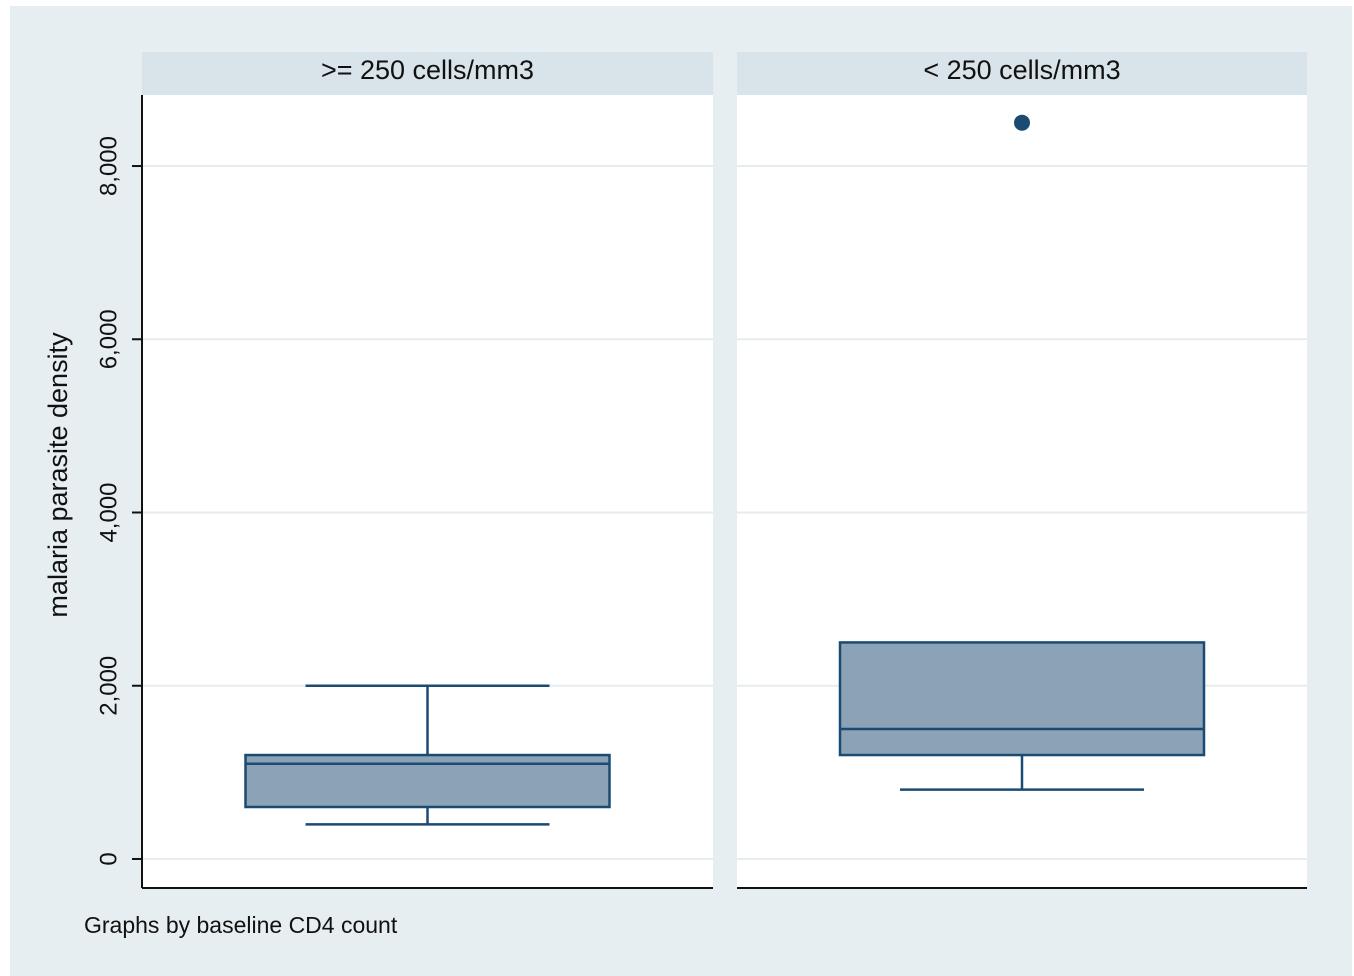 The height and width of the screenshot is (976, 1354). I want to click on panel-title: >= 250 cells/mm3, so click(427, 70).